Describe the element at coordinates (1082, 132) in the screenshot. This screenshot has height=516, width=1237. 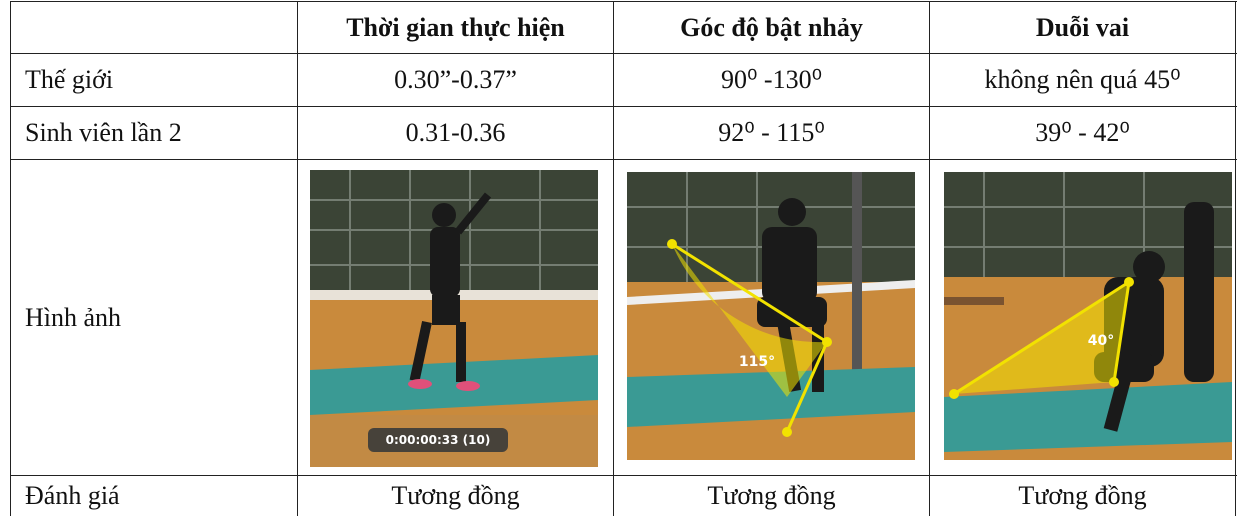
I see `table-cell: 39⁰ - 42⁰` at that location.